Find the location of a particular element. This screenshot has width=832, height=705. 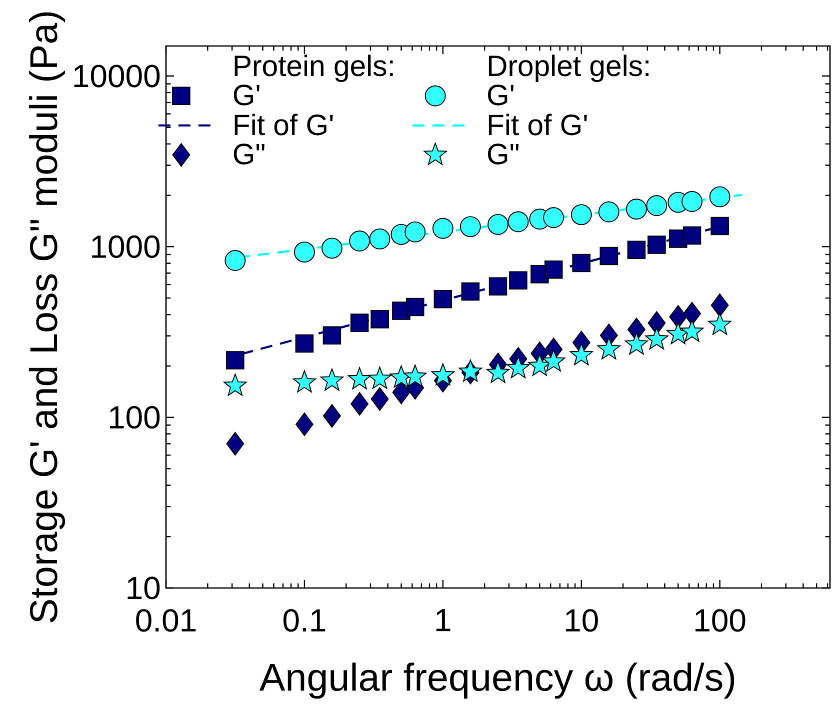

y-tick-label: 100 is located at coordinates (135, 417).